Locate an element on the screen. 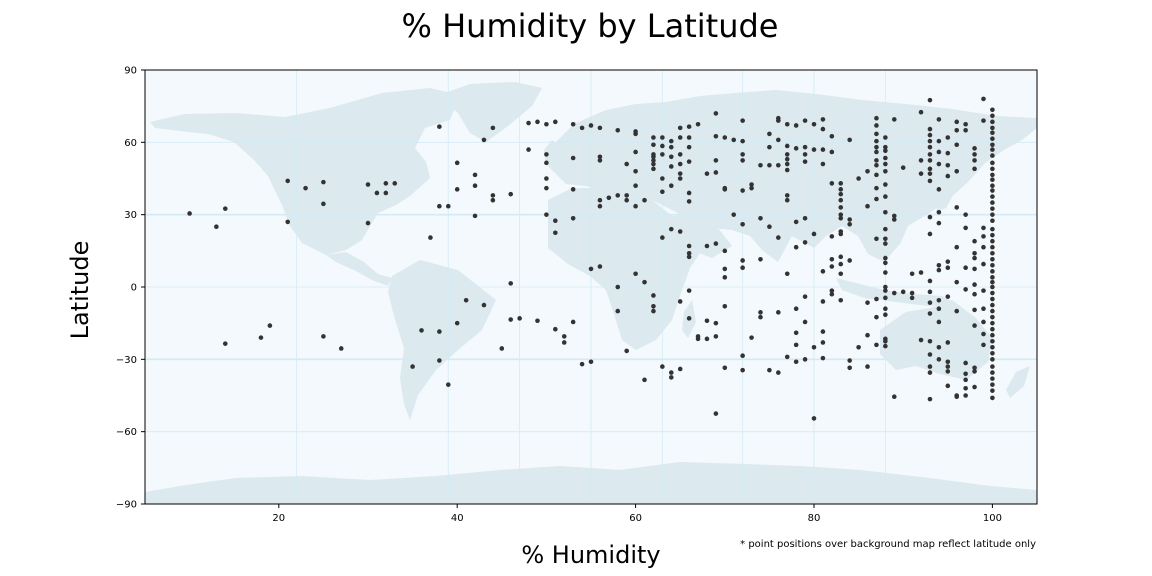 The width and height of the screenshot is (1152, 576). y-tick-label: 30 is located at coordinates (130, 215).